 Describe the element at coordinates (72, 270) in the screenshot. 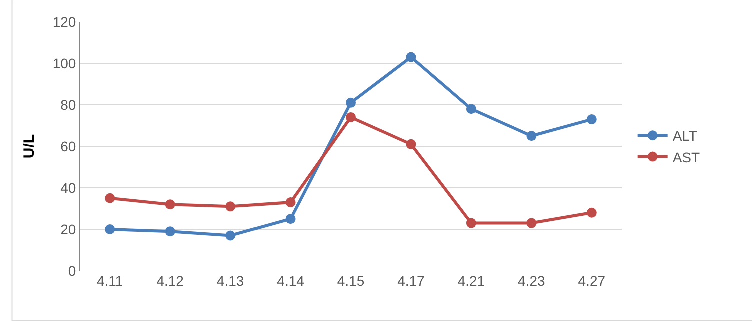

I see `y-tick-label: 0` at that location.